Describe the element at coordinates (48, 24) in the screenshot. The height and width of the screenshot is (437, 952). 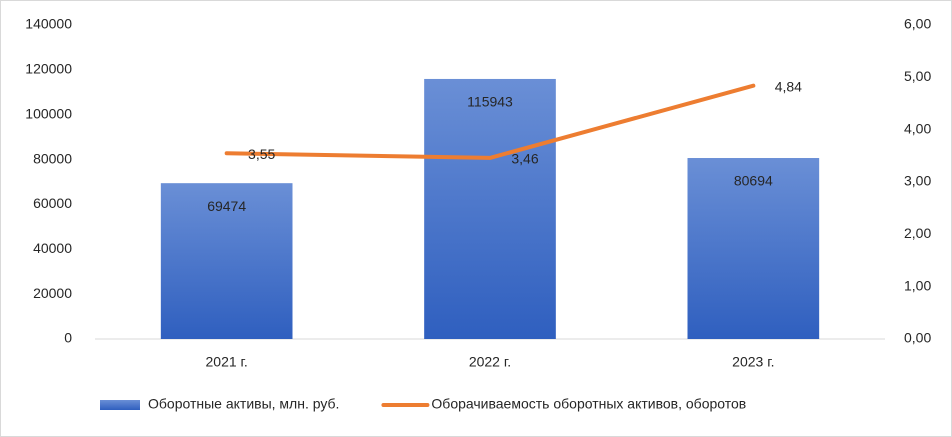
I see `y-tick-label: 140000` at that location.